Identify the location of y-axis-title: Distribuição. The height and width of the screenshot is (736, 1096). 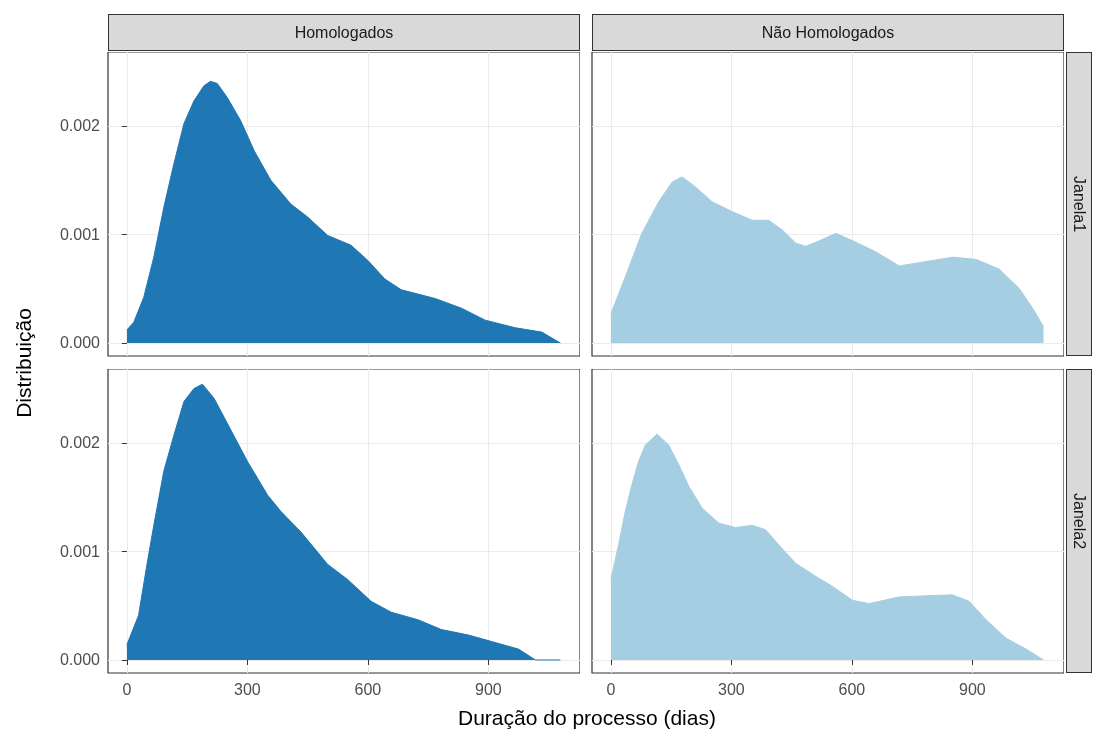
(23, 363).